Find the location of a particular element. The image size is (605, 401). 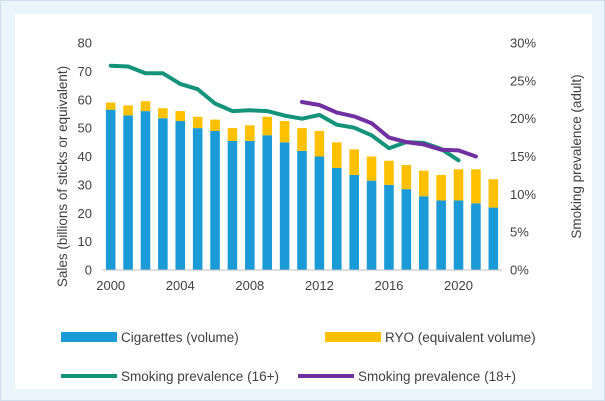

bar-ryo-2010 is located at coordinates (284, 132).